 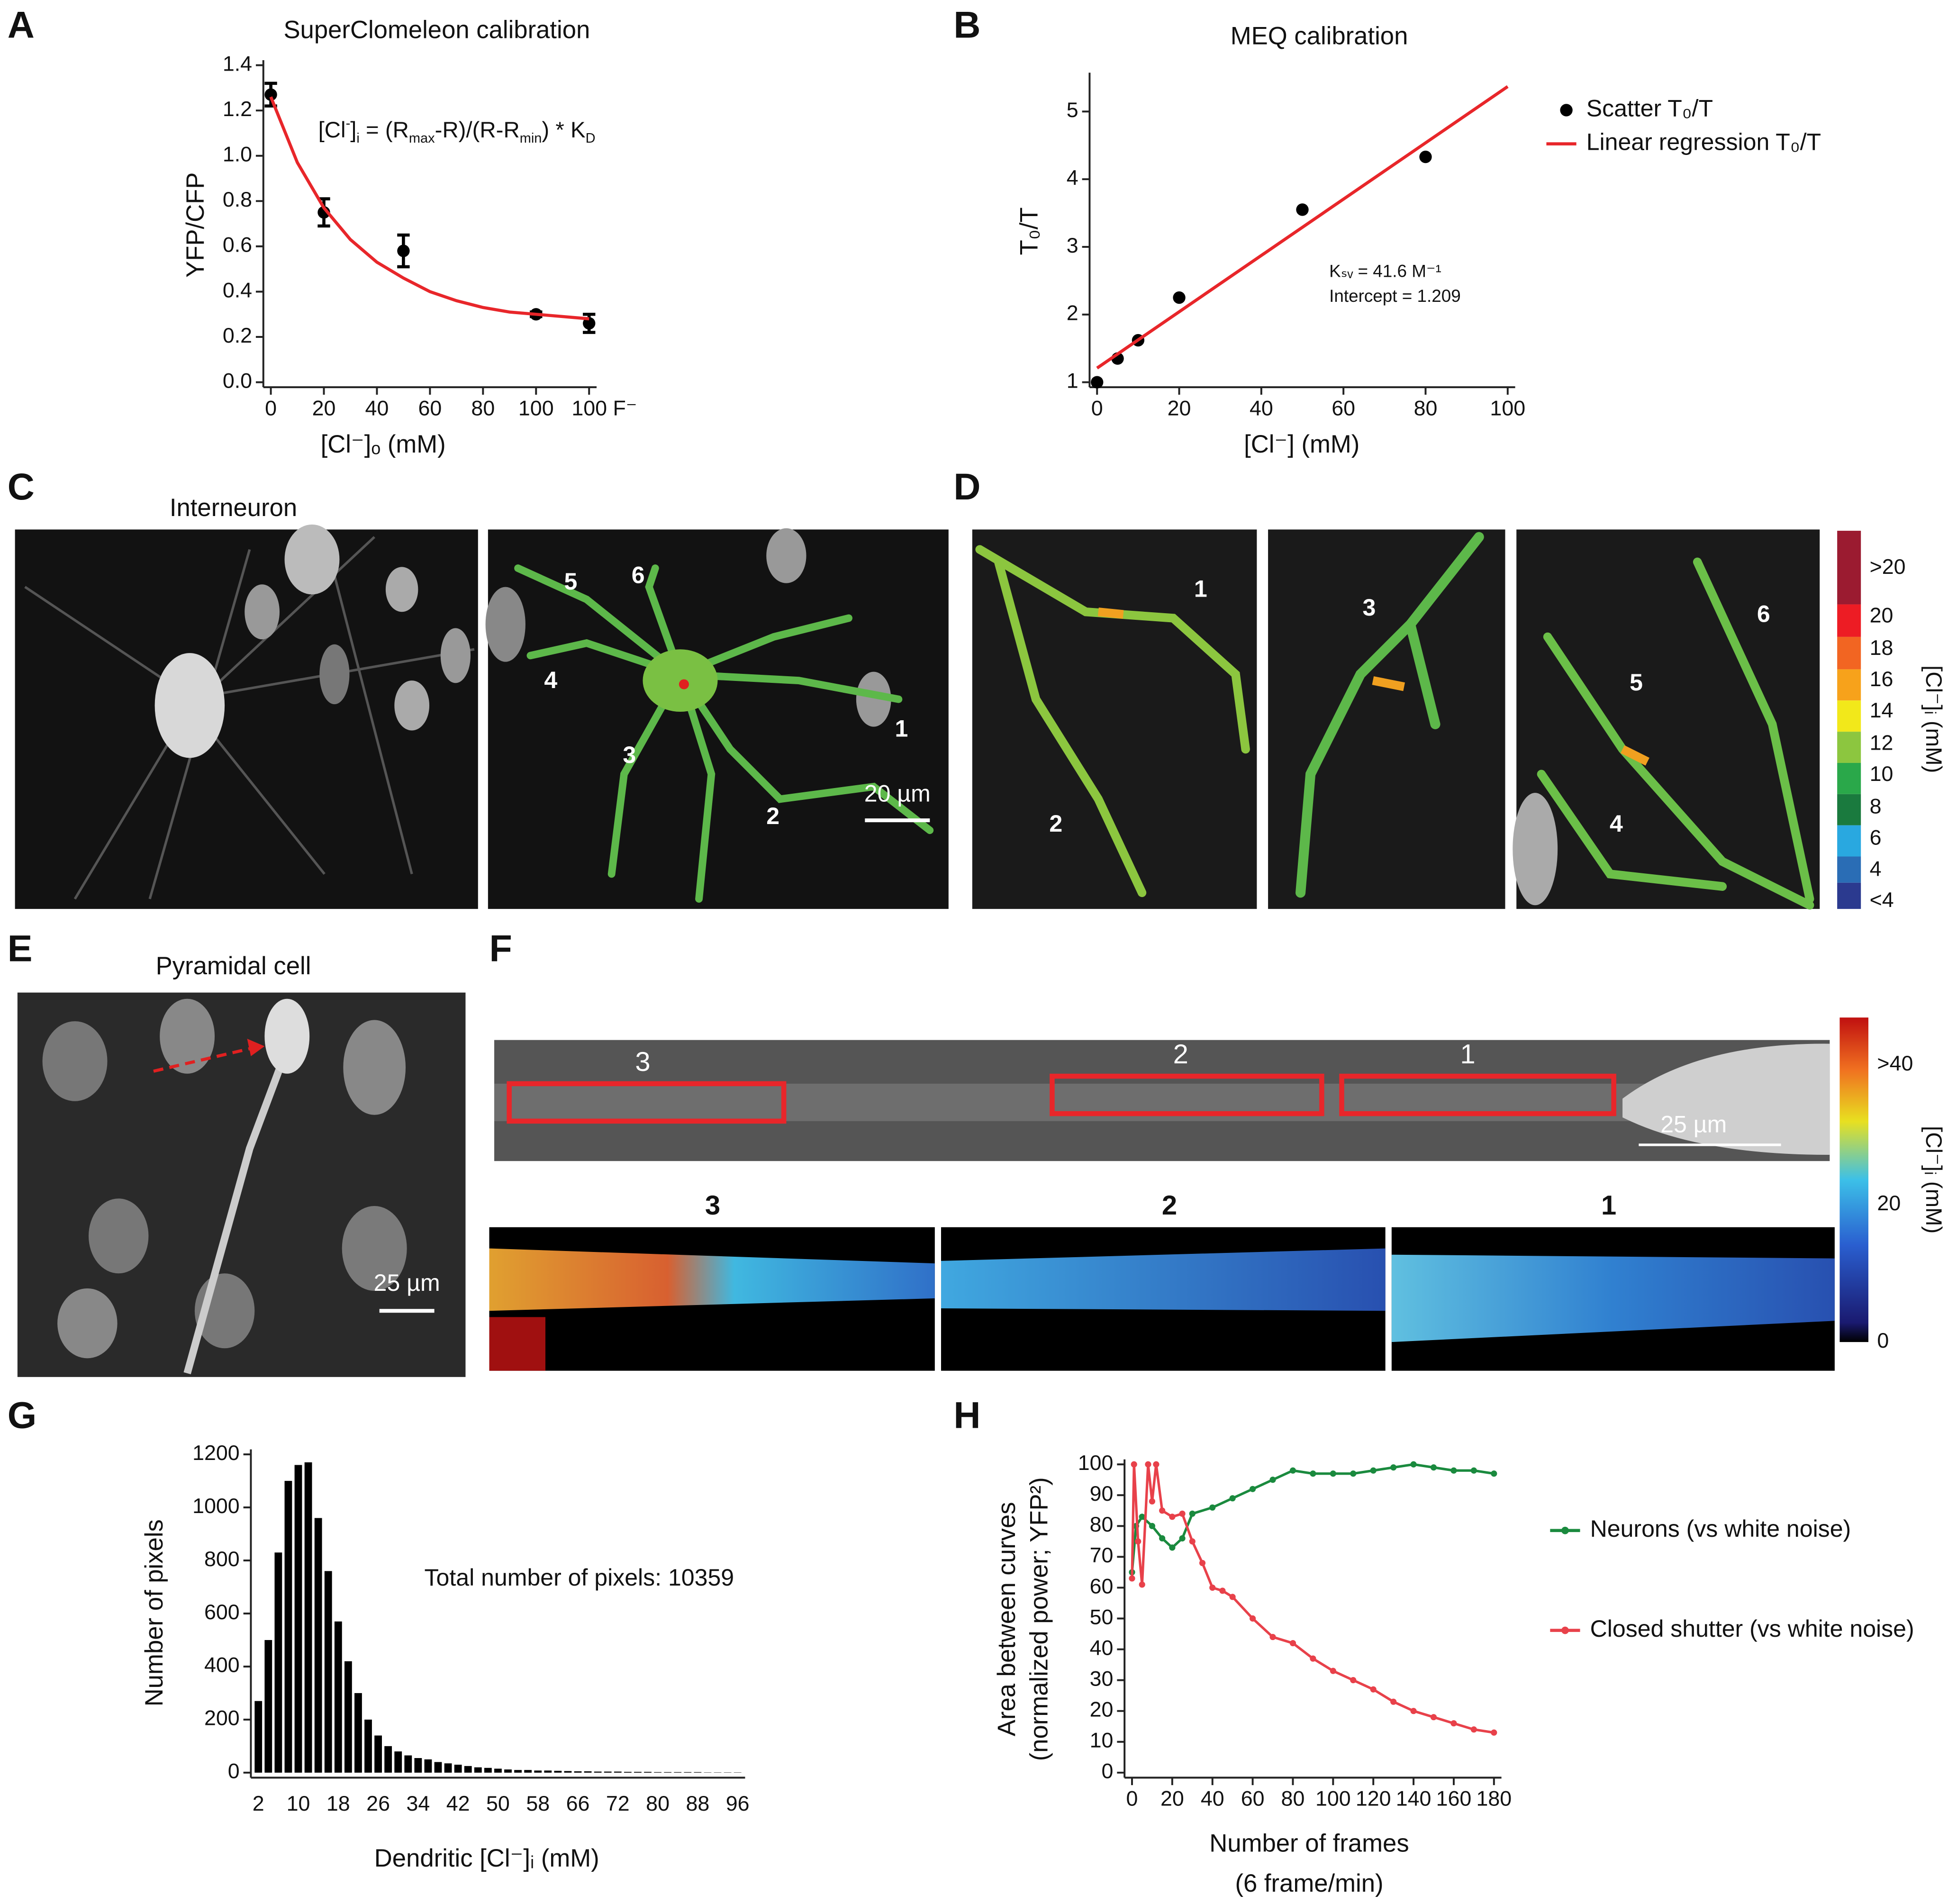 I want to click on crop-label: 1, so click(x=1608, y=1205).